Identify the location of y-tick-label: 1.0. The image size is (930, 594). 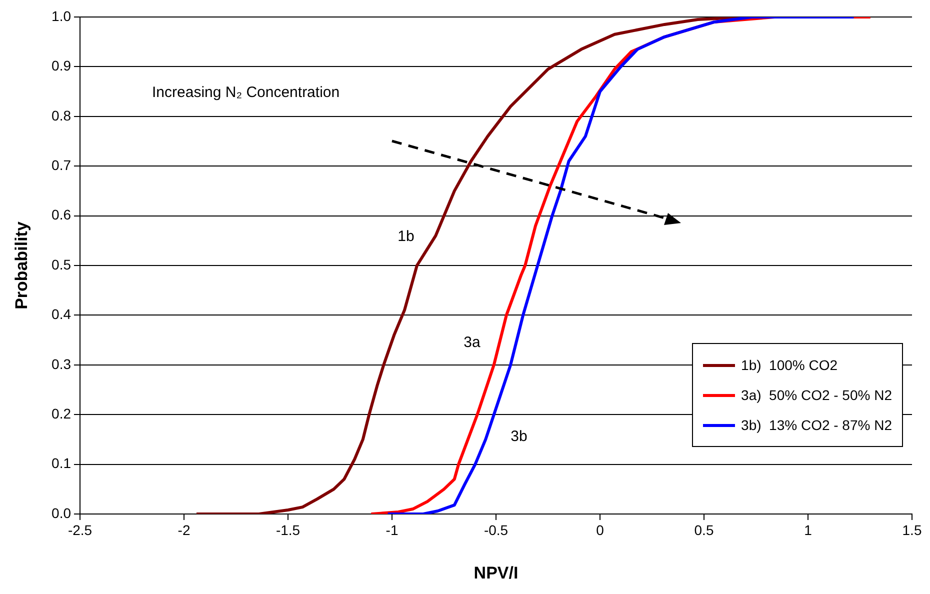
(62, 16).